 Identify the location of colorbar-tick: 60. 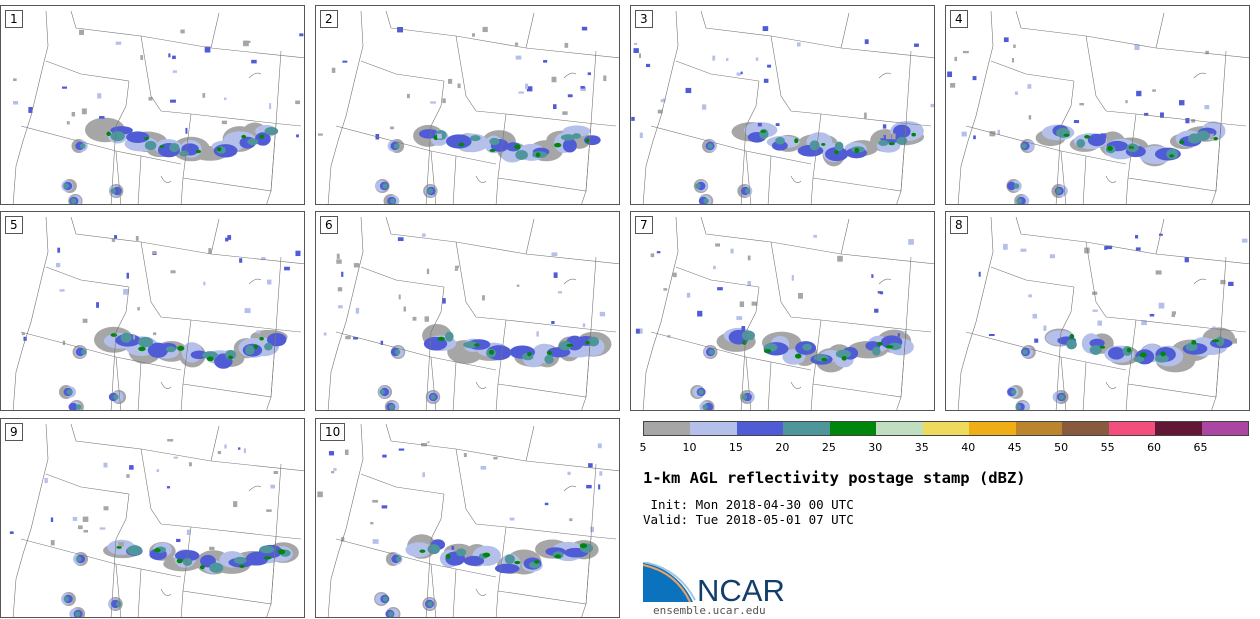
(1154, 447).